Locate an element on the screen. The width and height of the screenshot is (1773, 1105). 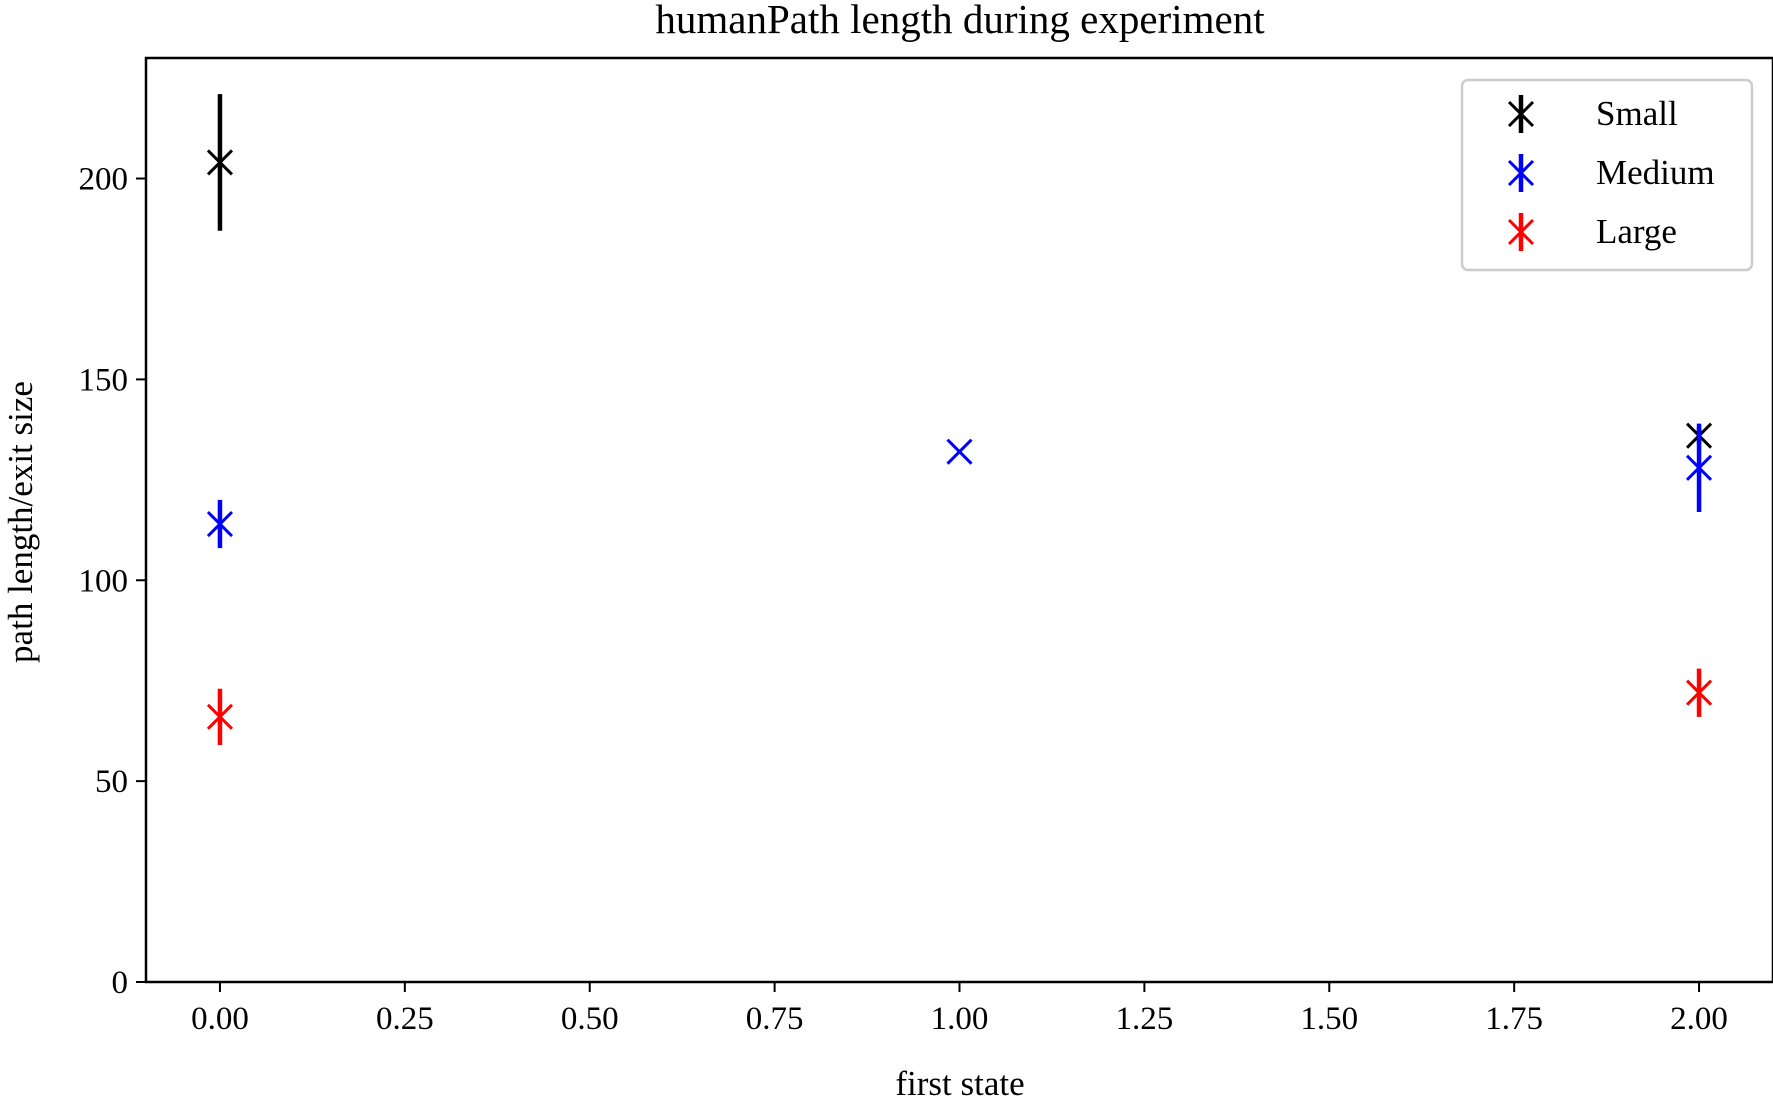
y-tick-label: 50 is located at coordinates (111, 782).